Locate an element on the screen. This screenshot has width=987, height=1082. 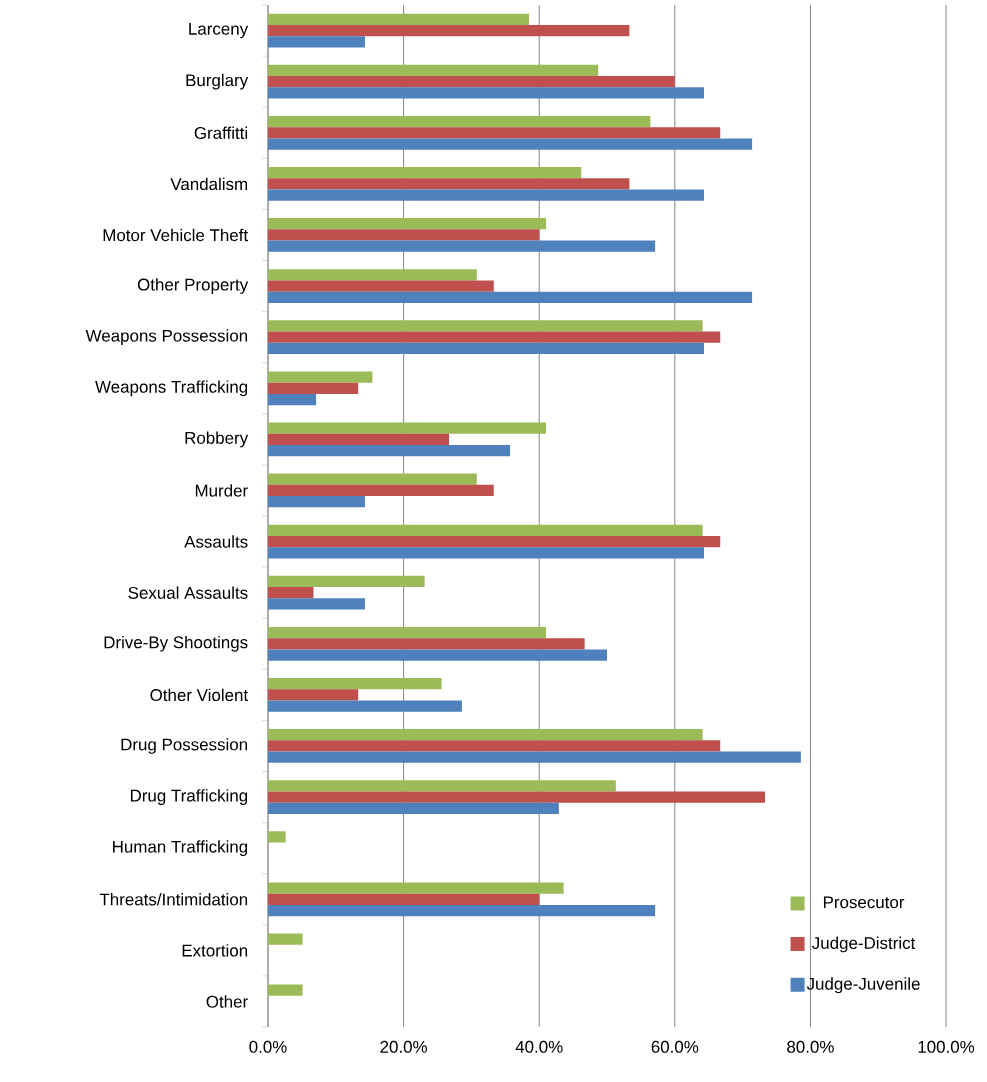
y-tick-label: Threats/Intimidation is located at coordinates (173, 899).